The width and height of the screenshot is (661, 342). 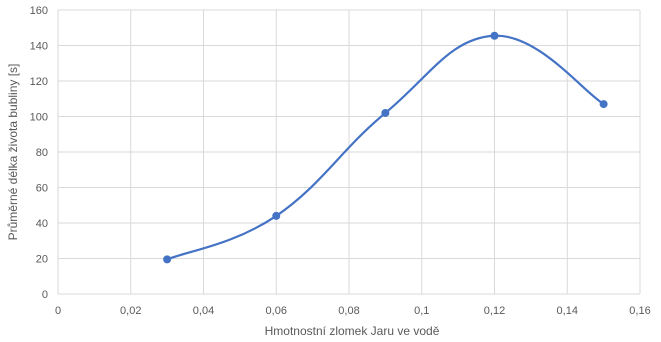 What do you see at coordinates (421, 311) in the screenshot?
I see `x-tick-label: 0,1` at bounding box center [421, 311].